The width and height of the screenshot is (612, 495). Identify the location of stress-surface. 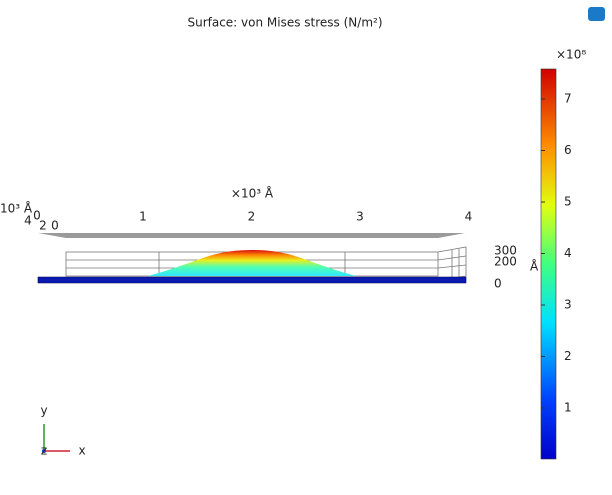
(252, 263).